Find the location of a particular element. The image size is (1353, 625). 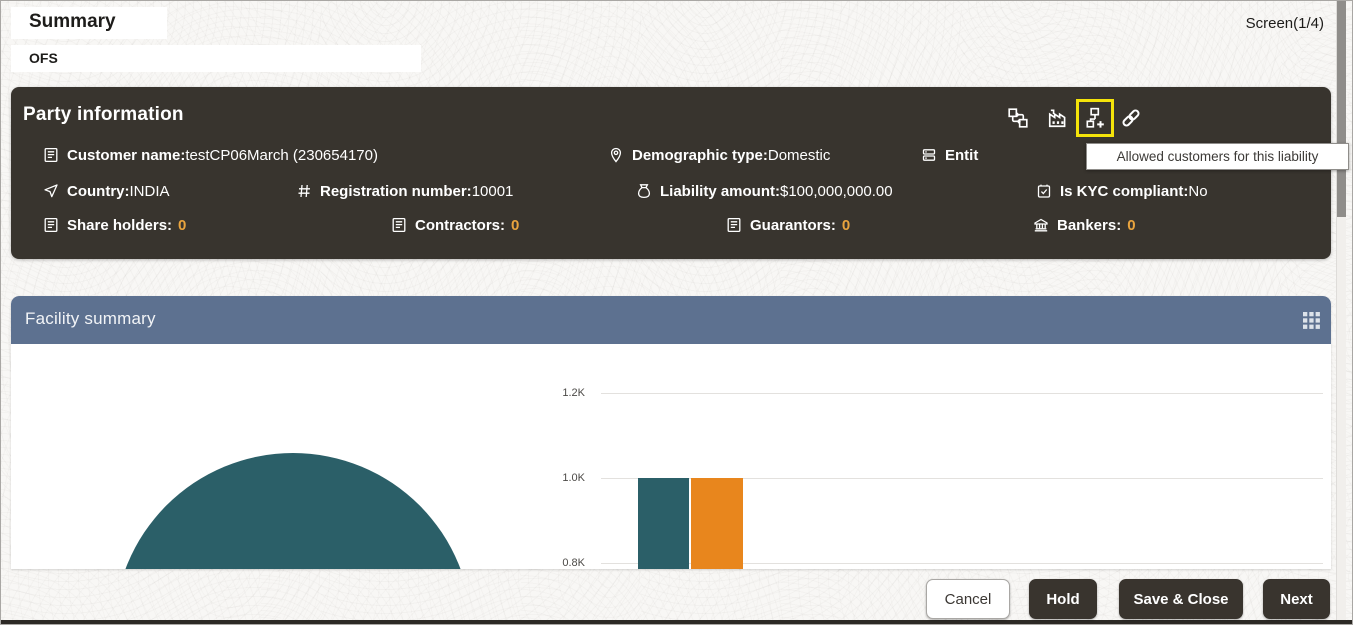

factory-icon is located at coordinates (1058, 118).